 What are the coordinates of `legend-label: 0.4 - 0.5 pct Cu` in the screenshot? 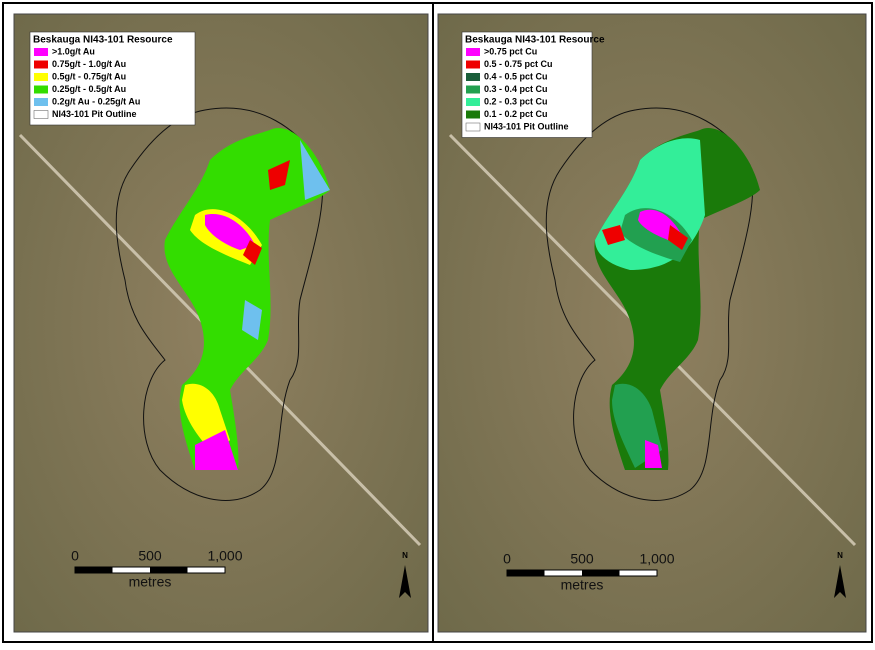 It's located at (516, 76).